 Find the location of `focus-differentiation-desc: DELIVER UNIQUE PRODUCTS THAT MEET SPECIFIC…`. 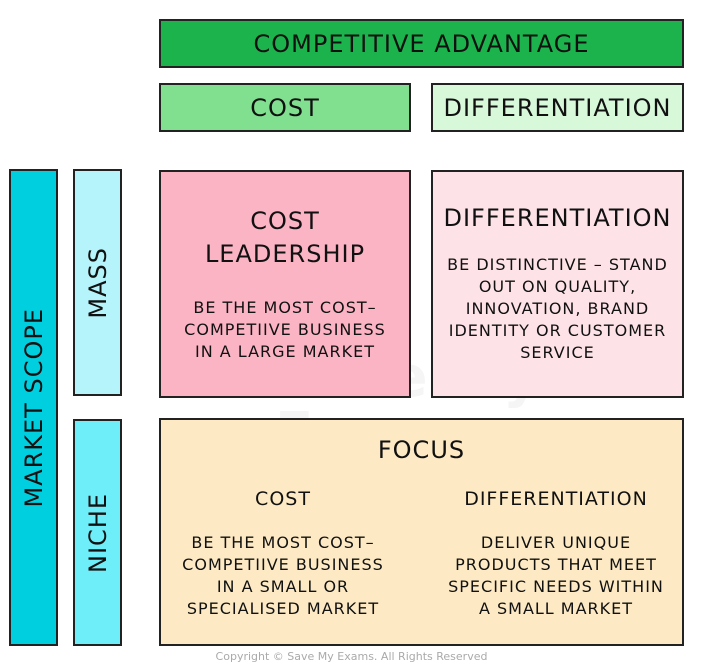

focus-differentiation-desc: DELIVER UNIQUE PRODUCTS THAT MEET SPECIFIC… is located at coordinates (556, 575).